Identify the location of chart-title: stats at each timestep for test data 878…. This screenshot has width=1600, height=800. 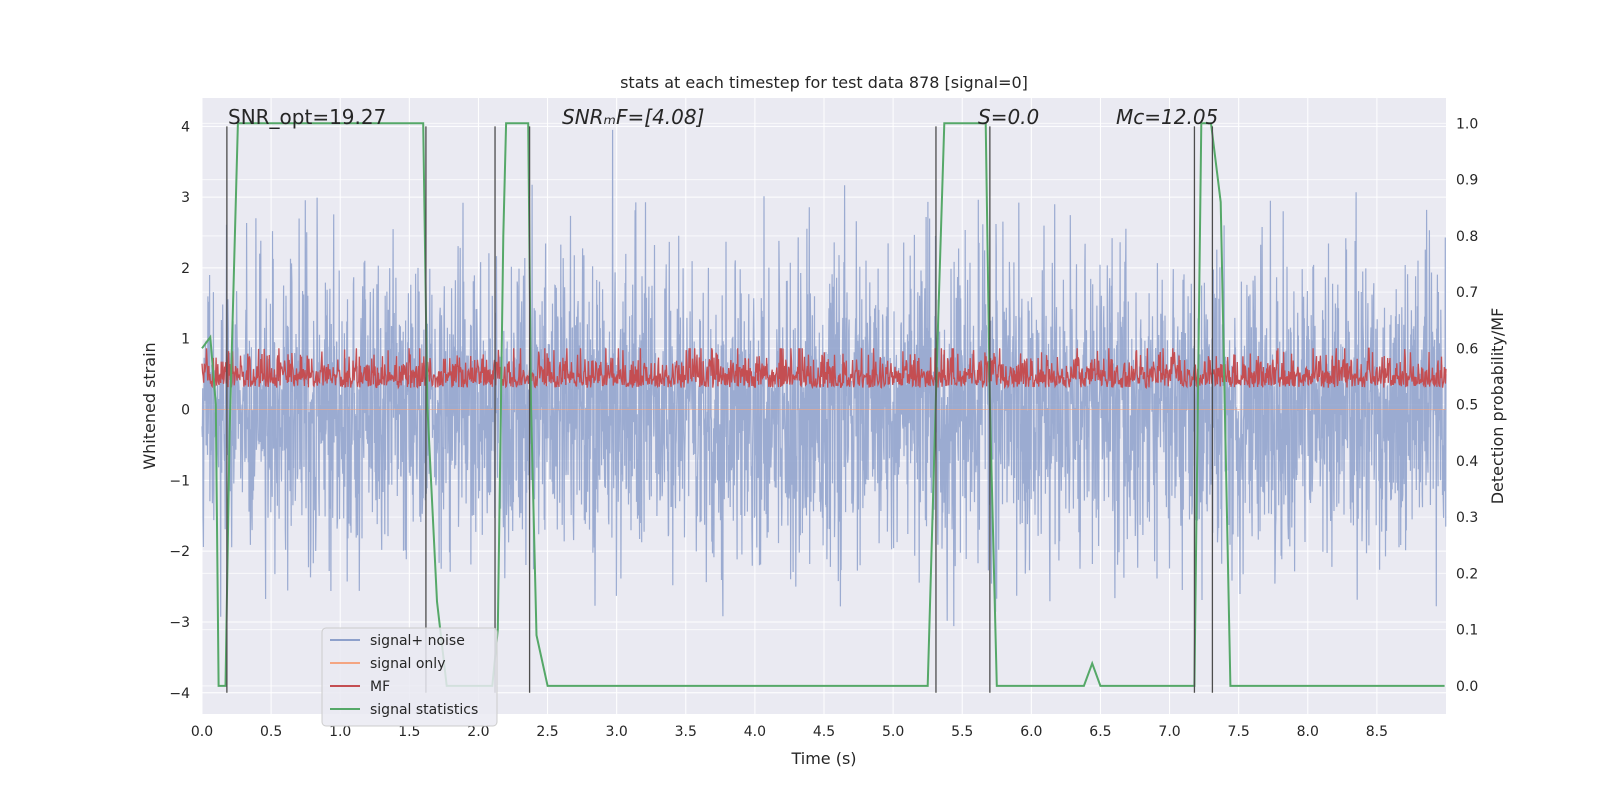
(824, 82).